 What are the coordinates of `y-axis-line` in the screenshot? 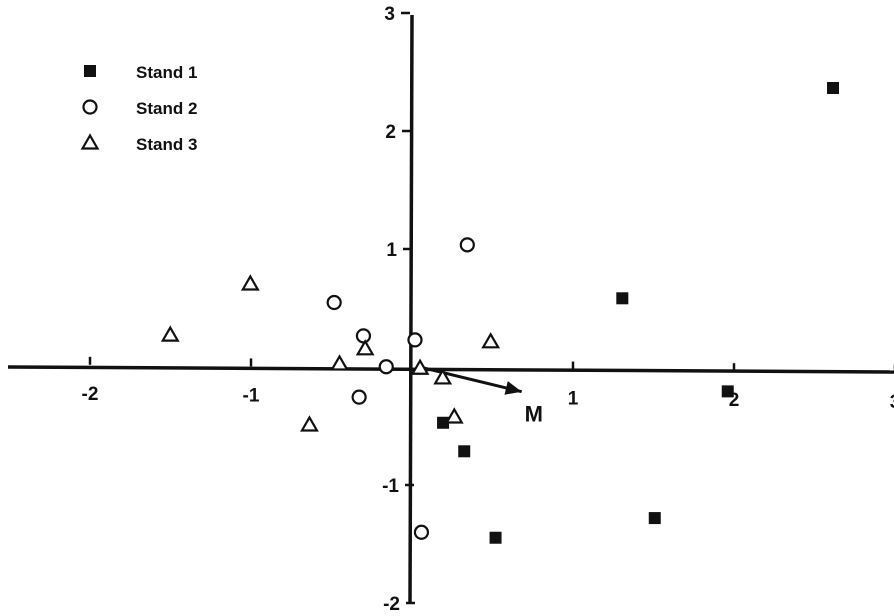 It's located at (411, 309).